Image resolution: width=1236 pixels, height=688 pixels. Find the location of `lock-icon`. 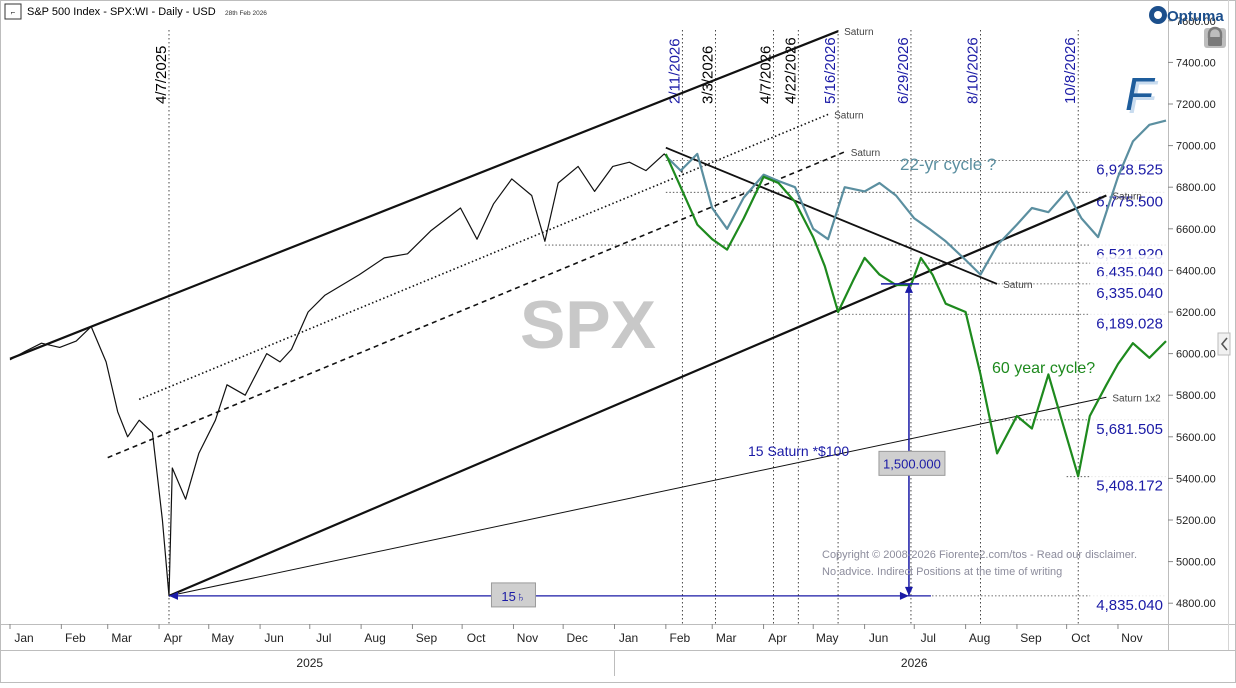

lock-icon is located at coordinates (1215, 37).